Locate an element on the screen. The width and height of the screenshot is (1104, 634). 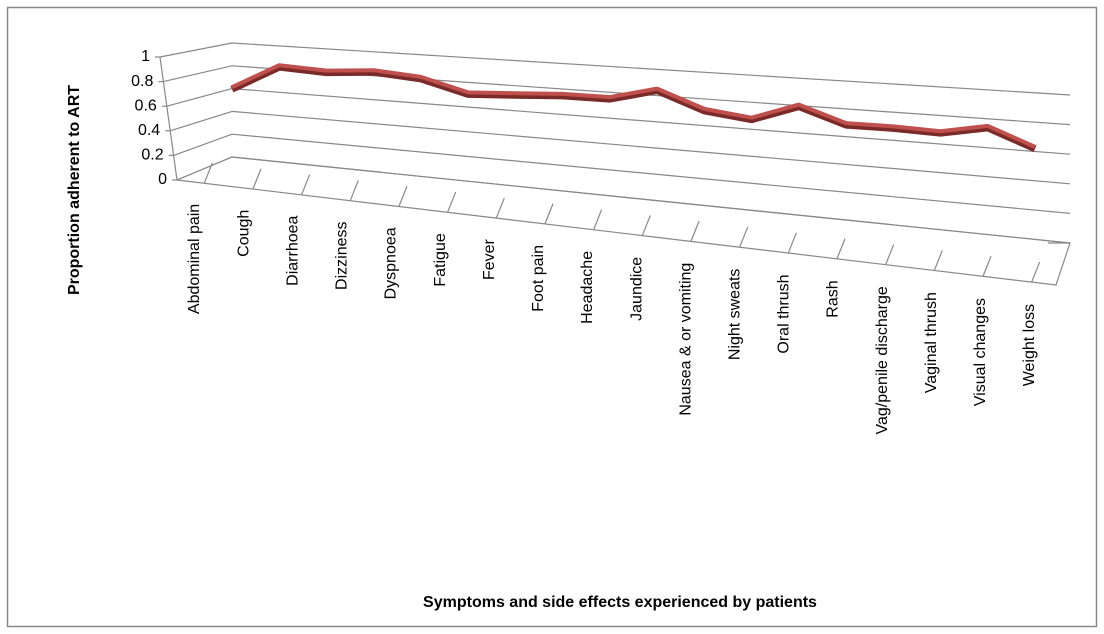
y-tick-label: 0.6 is located at coordinates (146, 105).